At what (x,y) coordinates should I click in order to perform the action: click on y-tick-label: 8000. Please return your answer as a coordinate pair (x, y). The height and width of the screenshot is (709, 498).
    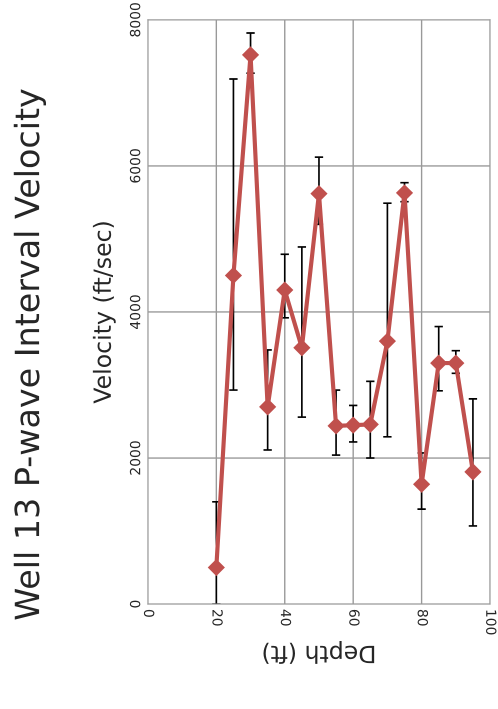
    Looking at the image, I should click on (135, 20).